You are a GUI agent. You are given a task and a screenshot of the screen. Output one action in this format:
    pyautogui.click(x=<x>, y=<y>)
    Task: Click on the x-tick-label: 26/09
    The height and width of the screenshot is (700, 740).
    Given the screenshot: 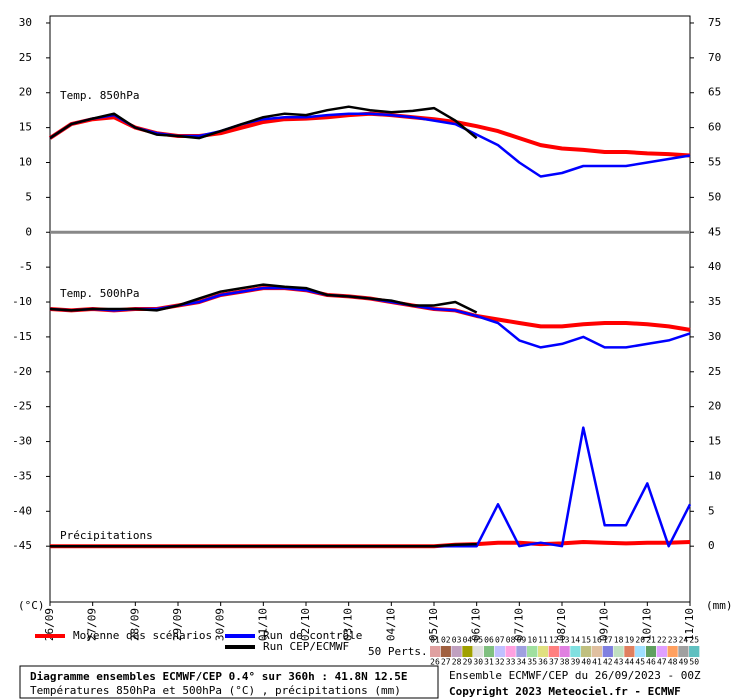 What is the action you would take?
    pyautogui.click(x=49, y=624)
    